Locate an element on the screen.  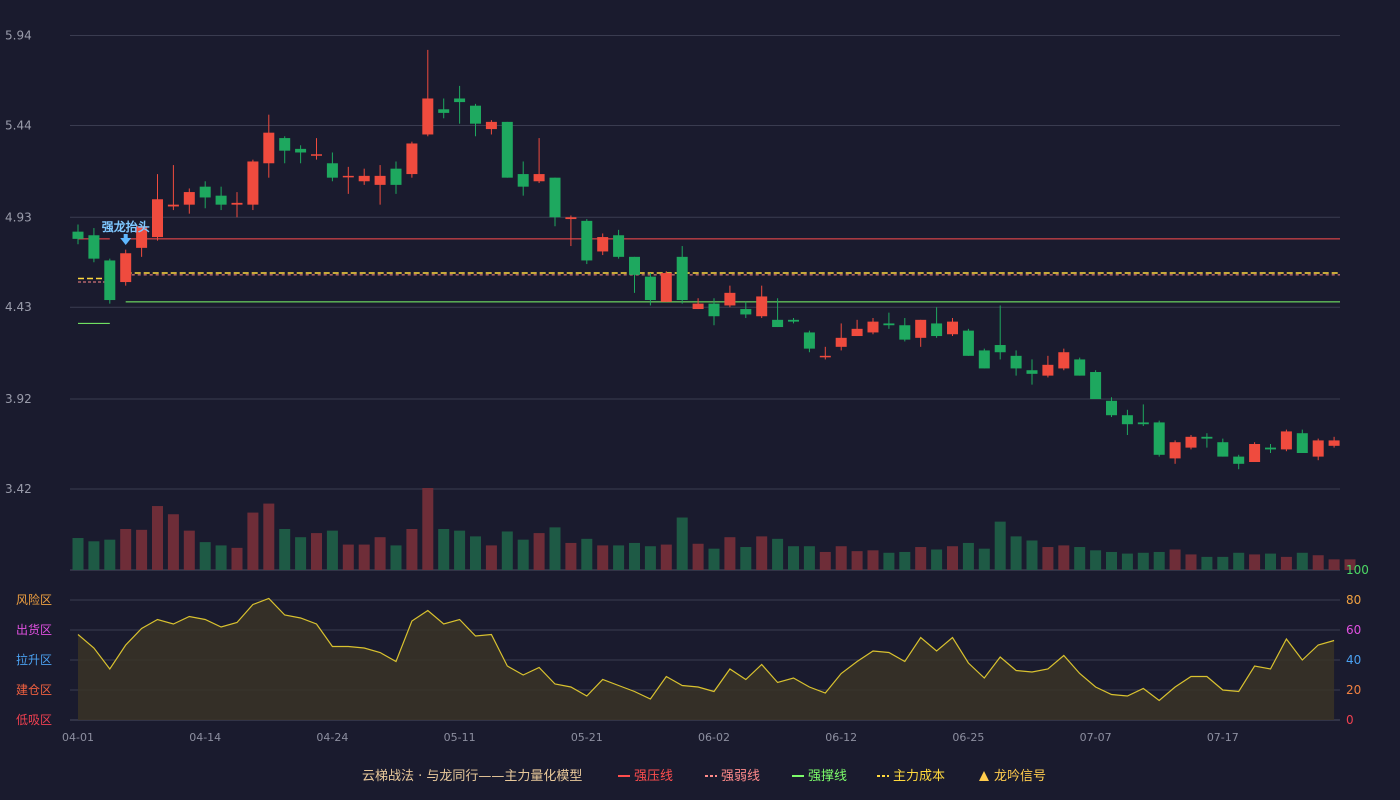
price-tick-label: 3.42 is located at coordinates (18, 489).